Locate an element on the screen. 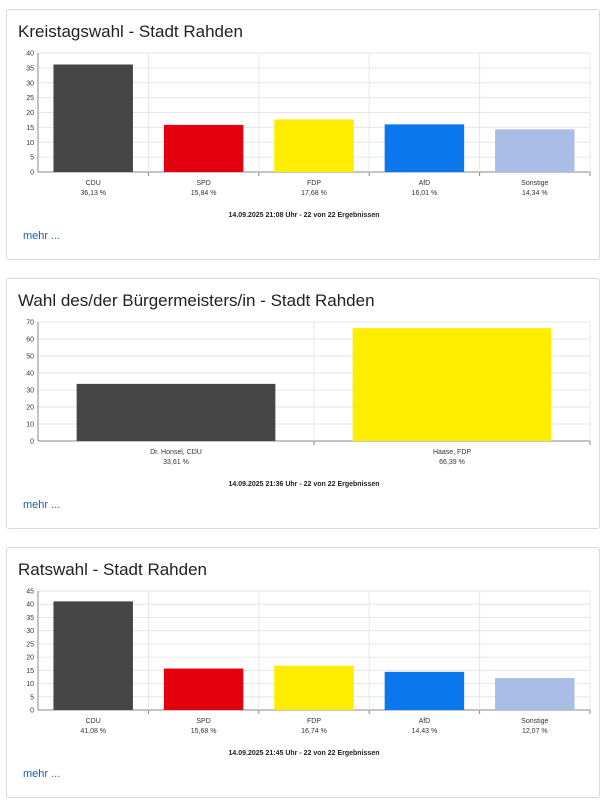  value-label: 41,08 % is located at coordinates (93, 731).